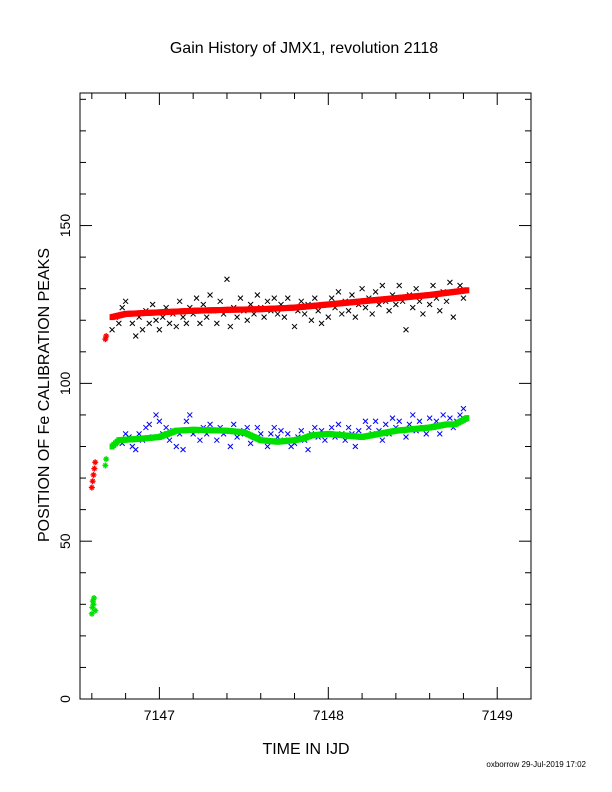  Describe the element at coordinates (65, 699) in the screenshot. I see `y-tick-label: 0` at that location.